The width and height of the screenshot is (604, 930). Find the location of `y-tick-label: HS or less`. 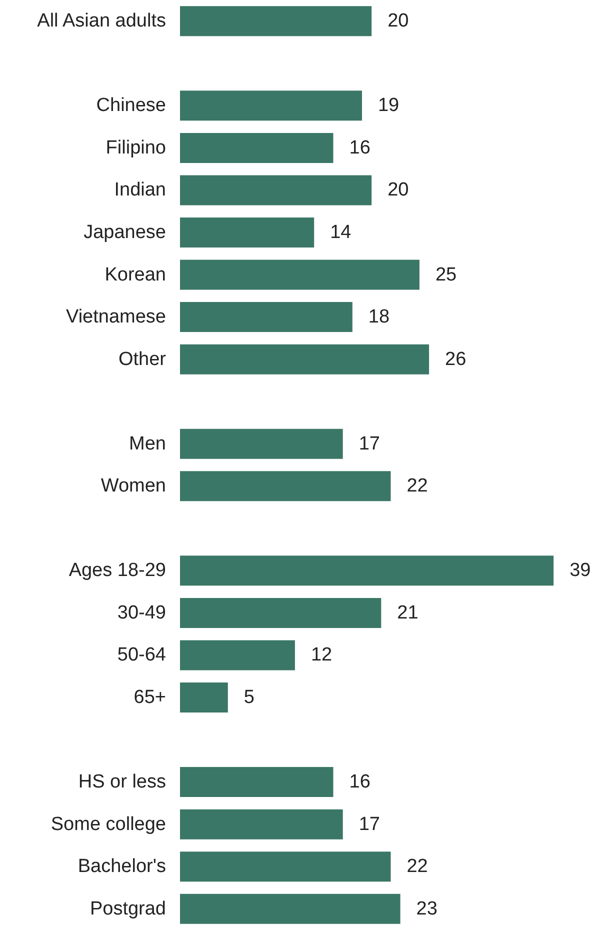

y-tick-label: HS or less is located at coordinates (122, 782).